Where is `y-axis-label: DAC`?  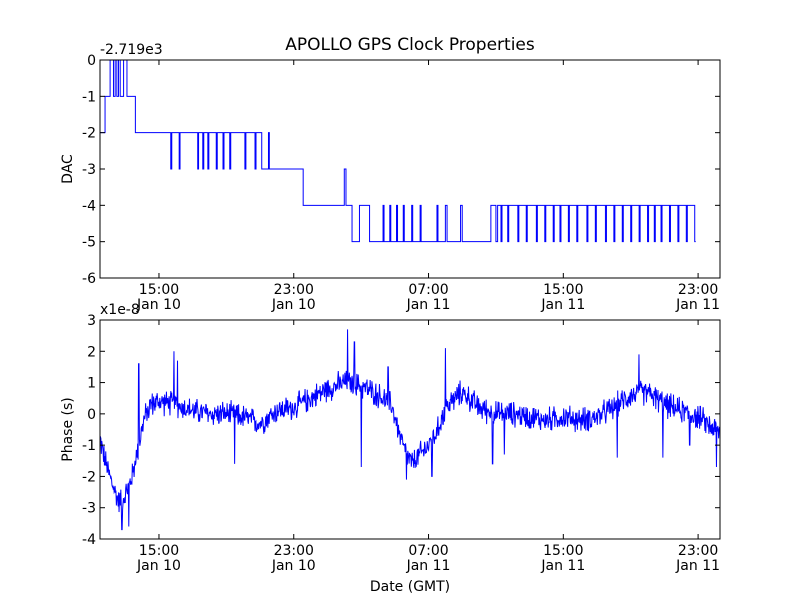 y-axis-label: DAC is located at coordinates (68, 169).